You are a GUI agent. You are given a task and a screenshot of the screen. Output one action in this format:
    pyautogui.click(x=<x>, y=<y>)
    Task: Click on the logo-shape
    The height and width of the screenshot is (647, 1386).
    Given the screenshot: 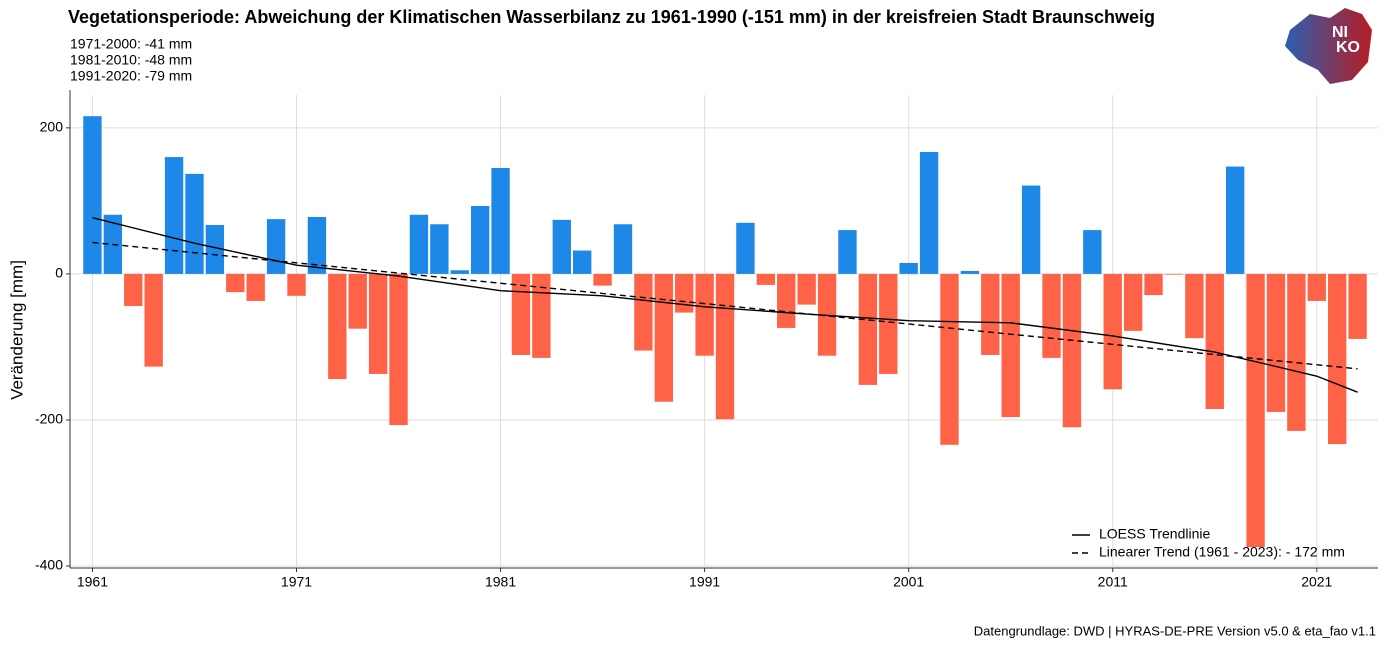 What is the action you would take?
    pyautogui.click(x=1328, y=46)
    